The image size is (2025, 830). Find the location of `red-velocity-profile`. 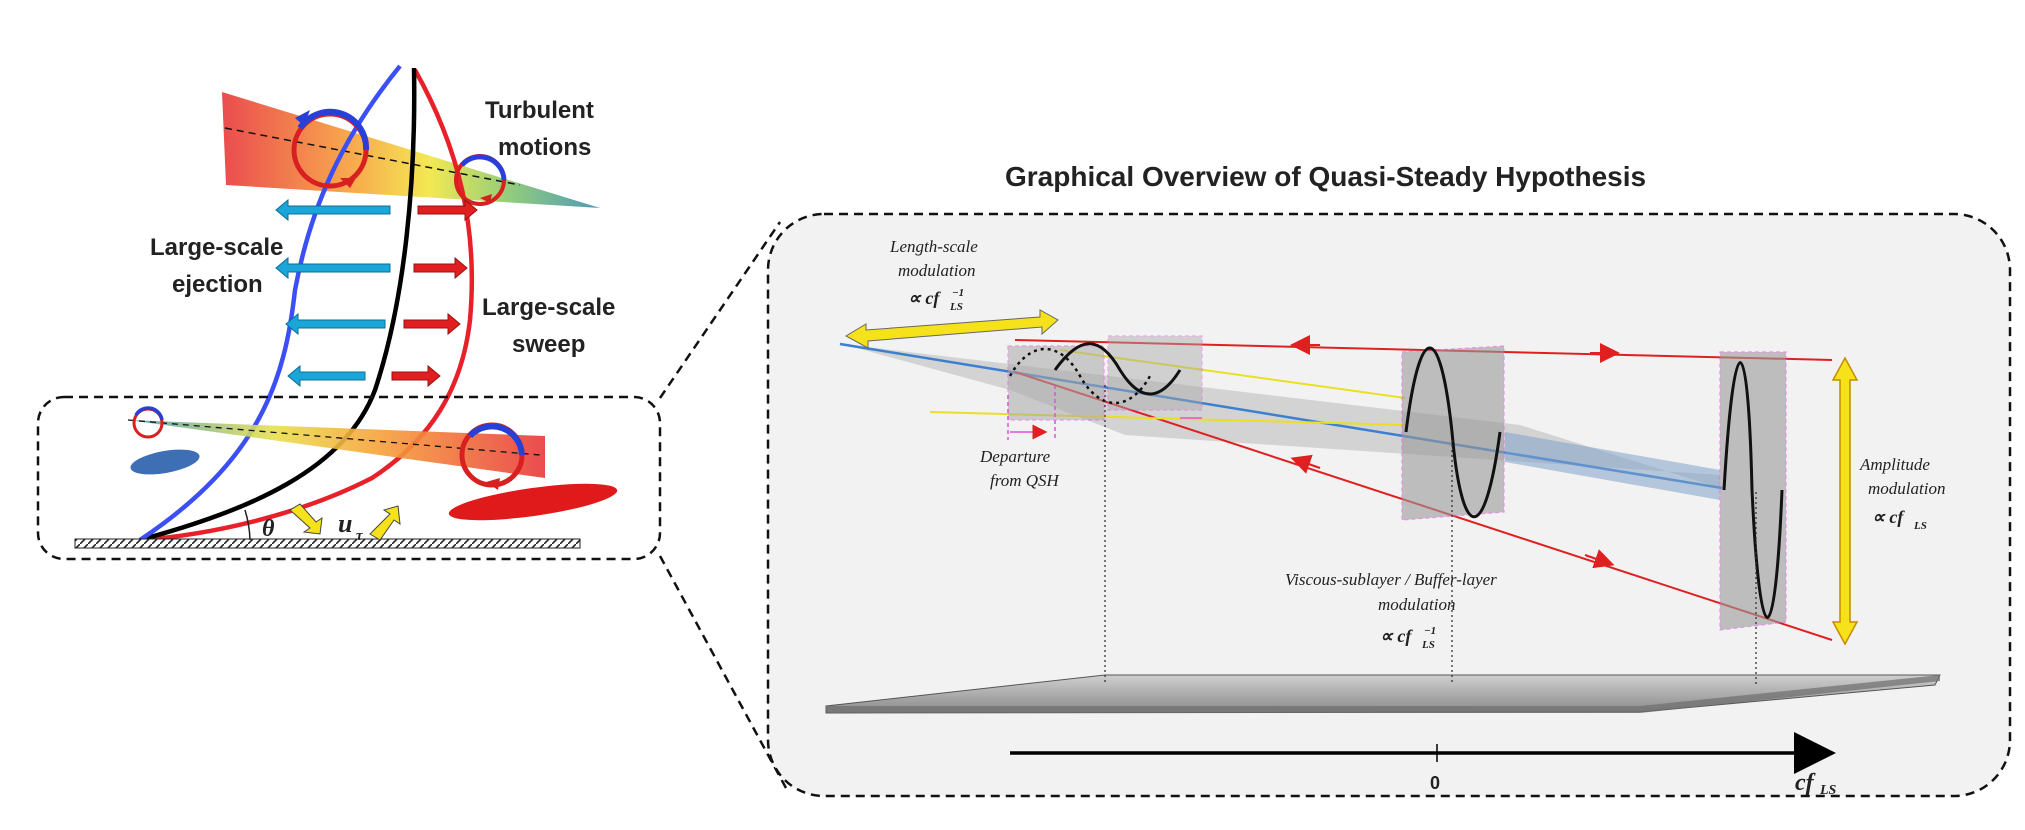

red-velocity-profile is located at coordinates (307, 305).